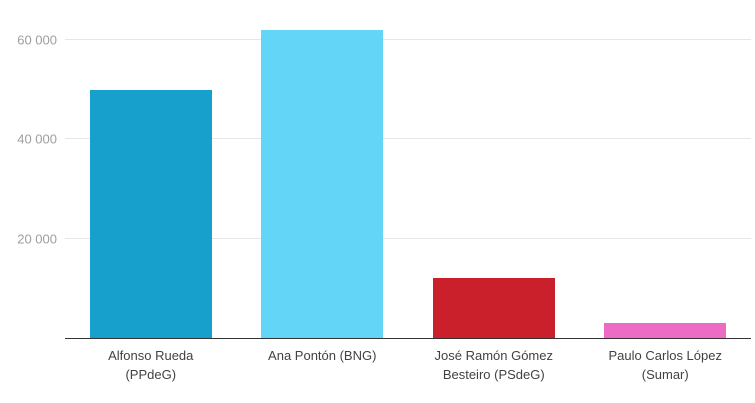  I want to click on category-label: Ana Pontón (BNG), so click(323, 365).